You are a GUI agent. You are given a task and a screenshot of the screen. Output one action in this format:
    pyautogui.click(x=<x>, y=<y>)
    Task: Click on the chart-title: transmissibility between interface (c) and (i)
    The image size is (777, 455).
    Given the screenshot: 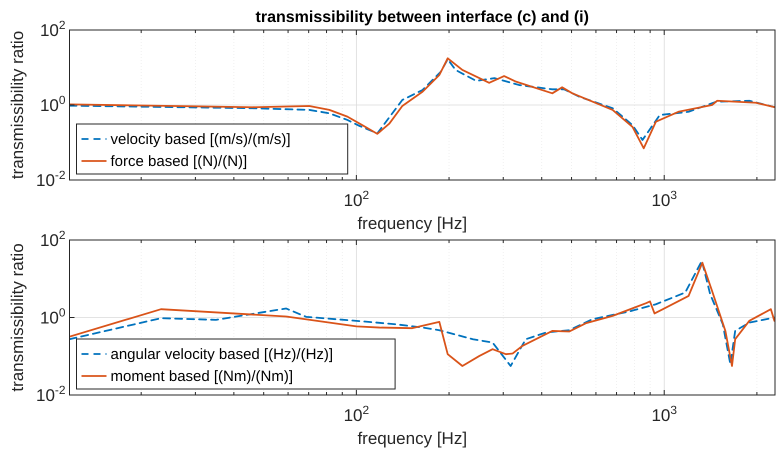 What is the action you would take?
    pyautogui.click(x=422, y=17)
    